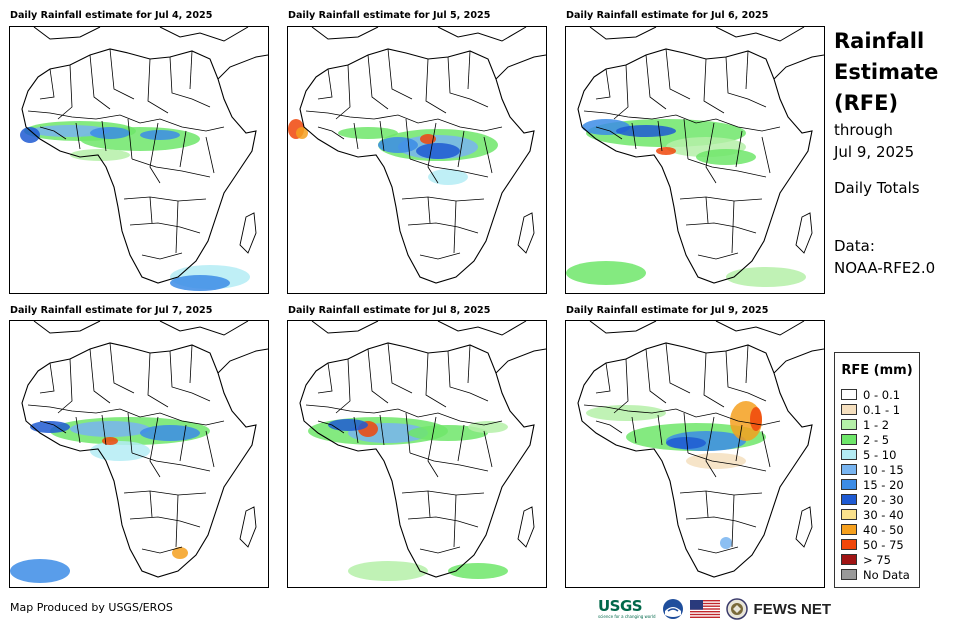 This screenshot has height=624, width=970. What do you see at coordinates (877, 424) in the screenshot?
I see `legend-item: 1 - 2` at bounding box center [877, 424].